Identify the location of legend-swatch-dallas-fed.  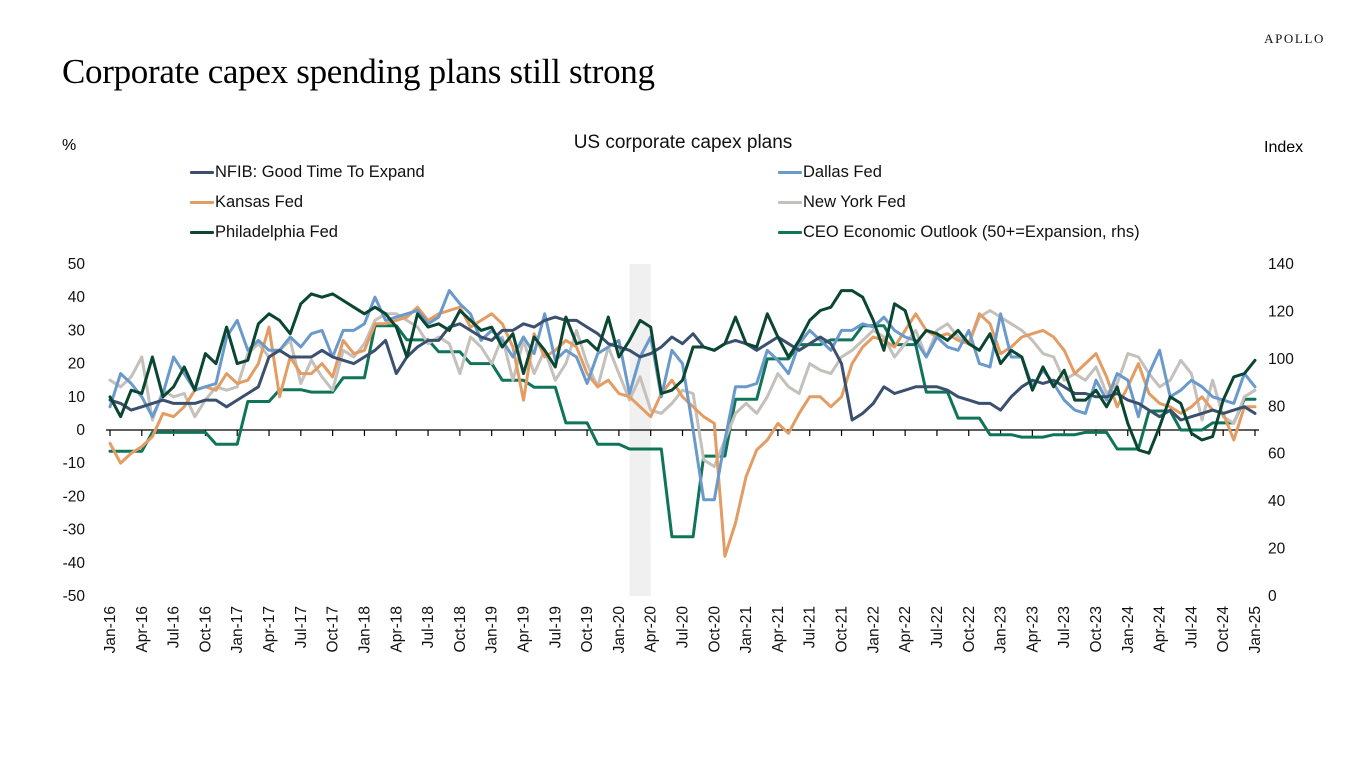
(790, 172).